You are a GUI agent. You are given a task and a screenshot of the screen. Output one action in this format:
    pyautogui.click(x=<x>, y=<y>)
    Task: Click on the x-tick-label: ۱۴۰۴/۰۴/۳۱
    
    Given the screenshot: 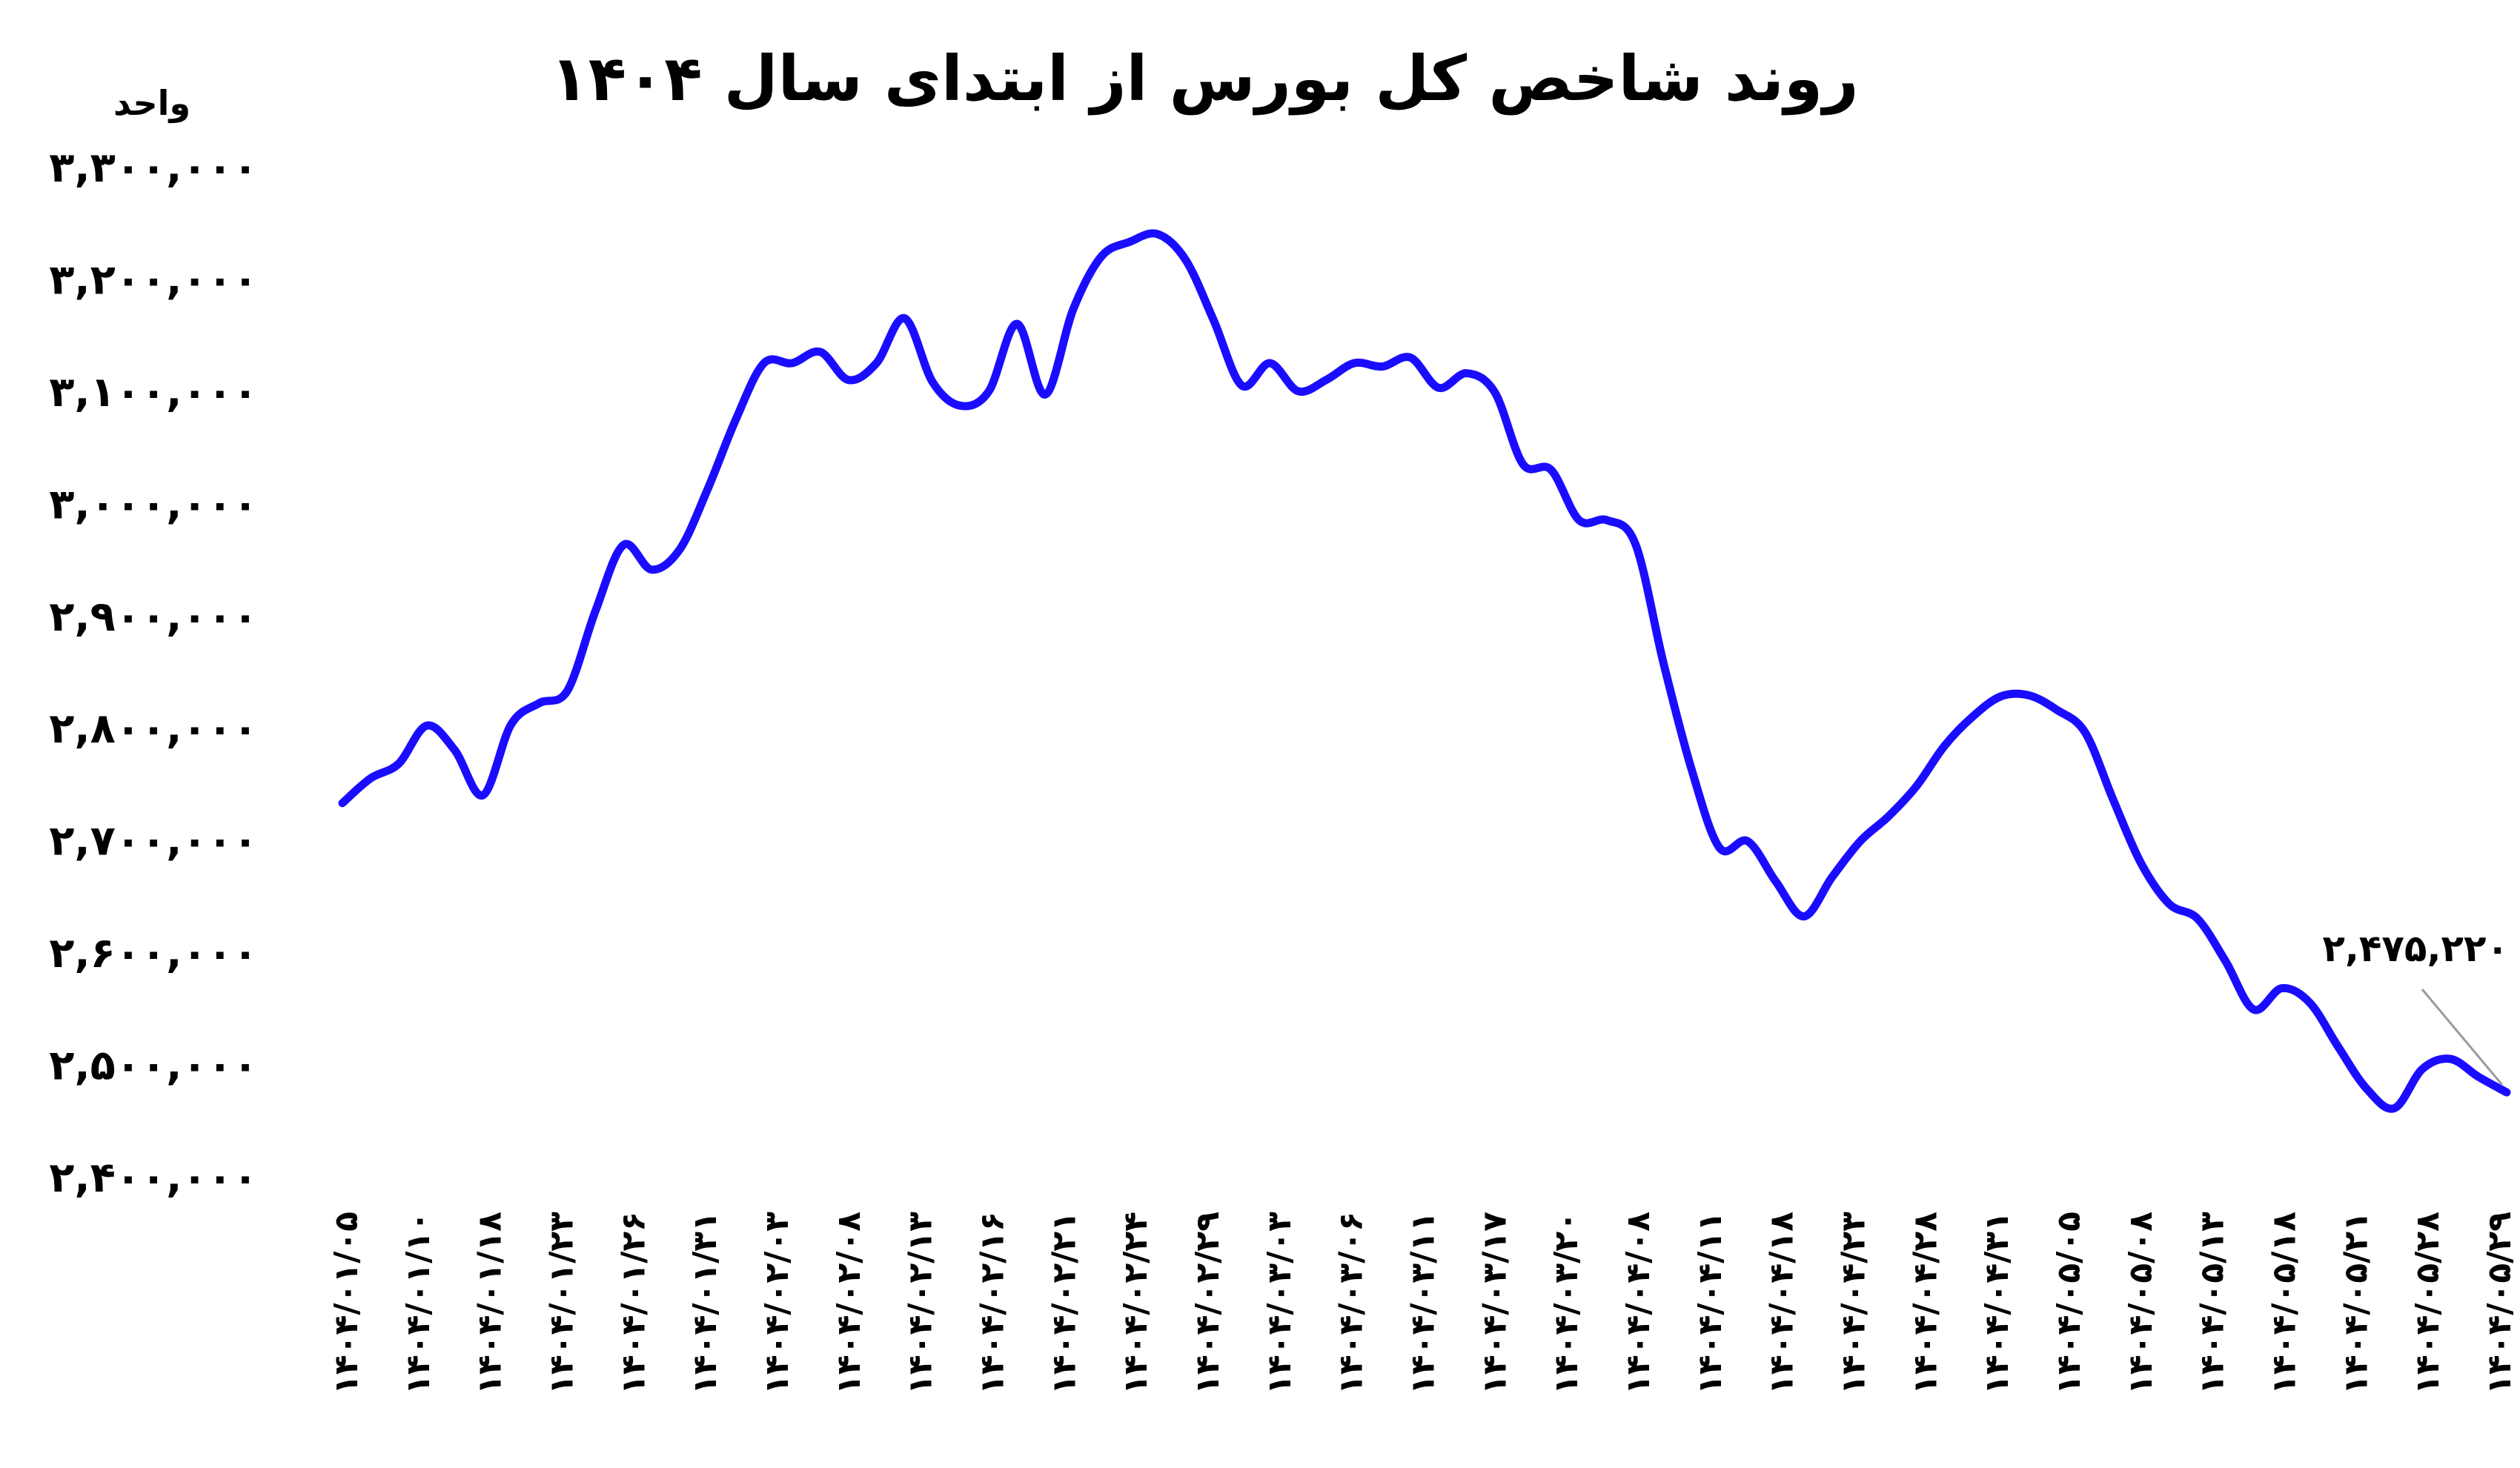 What is the action you would take?
    pyautogui.click(x=1997, y=1303)
    